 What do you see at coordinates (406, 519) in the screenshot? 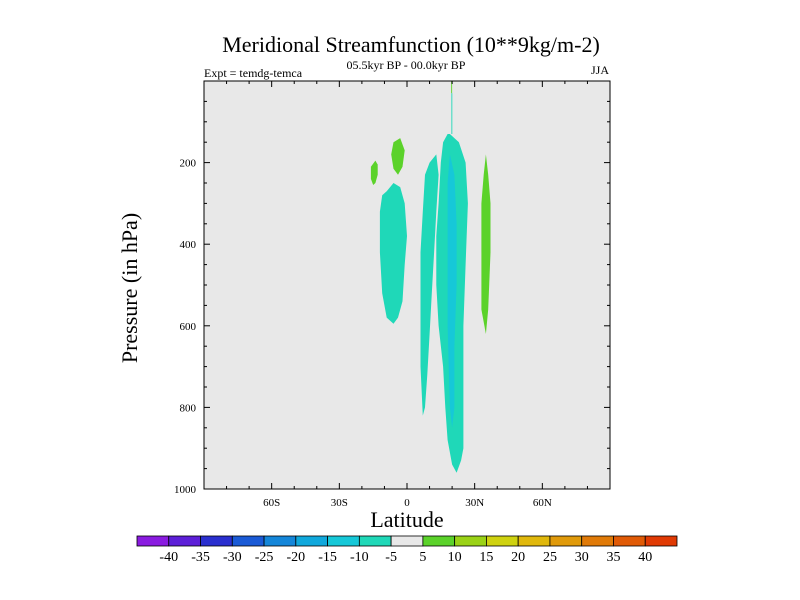
I see `x-axis-label: Latitude` at bounding box center [406, 519].